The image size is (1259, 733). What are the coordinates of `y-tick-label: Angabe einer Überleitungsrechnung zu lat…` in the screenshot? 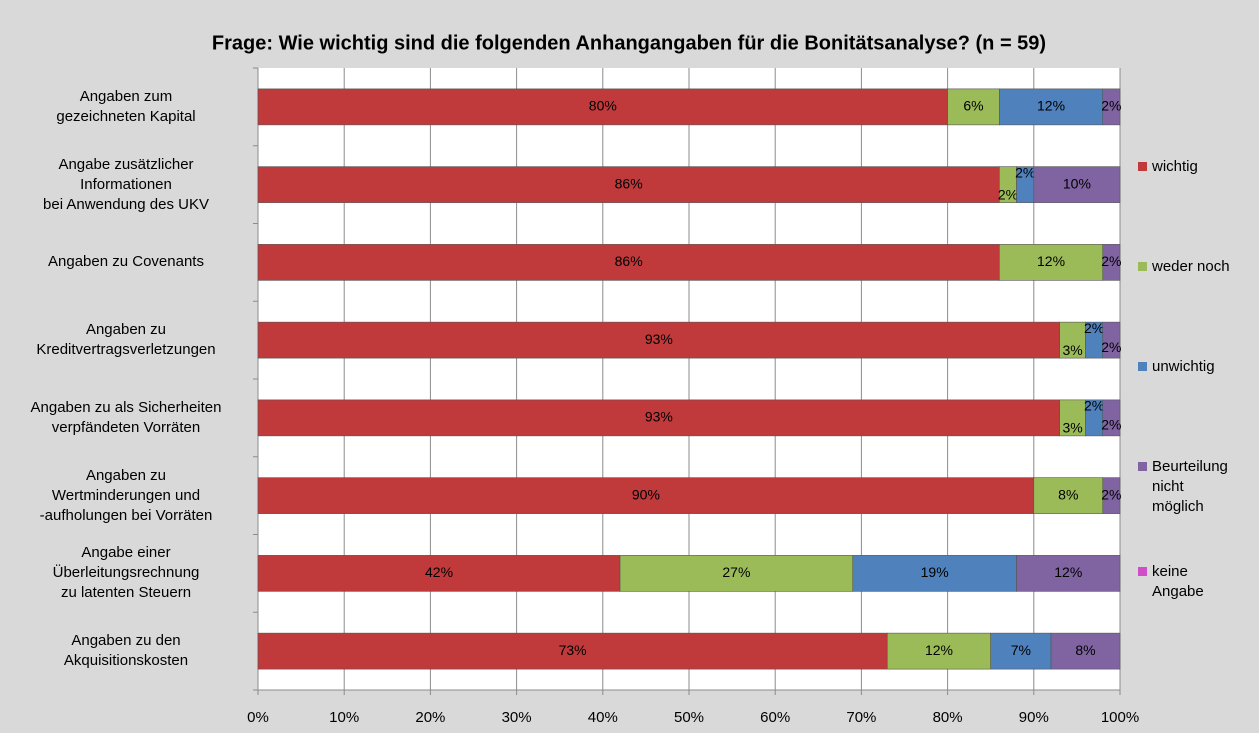 It's located at (126, 573).